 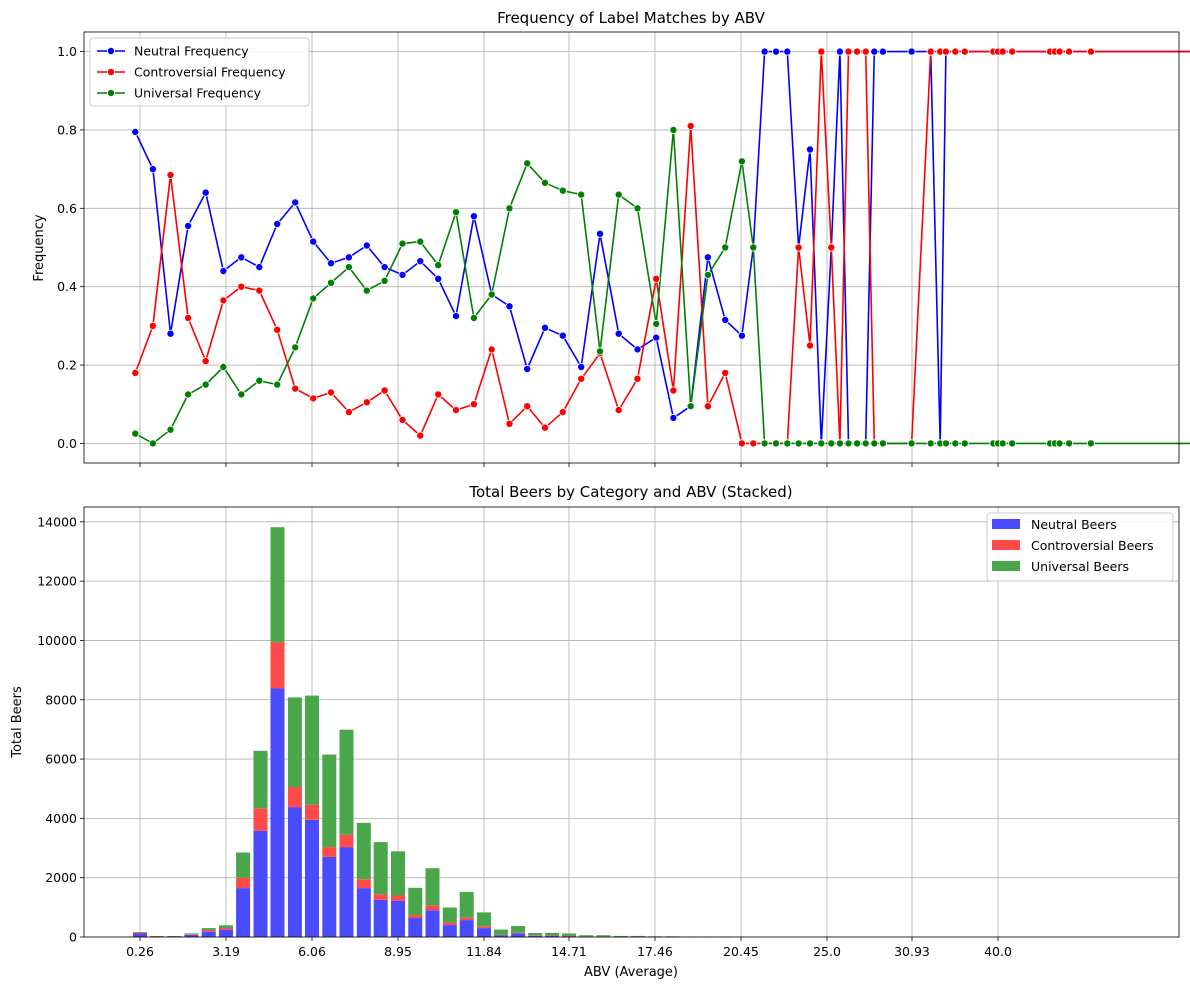 What do you see at coordinates (191, 51) in the screenshot?
I see `legend-label-neutral-frequency: Neutral Frequency` at bounding box center [191, 51].